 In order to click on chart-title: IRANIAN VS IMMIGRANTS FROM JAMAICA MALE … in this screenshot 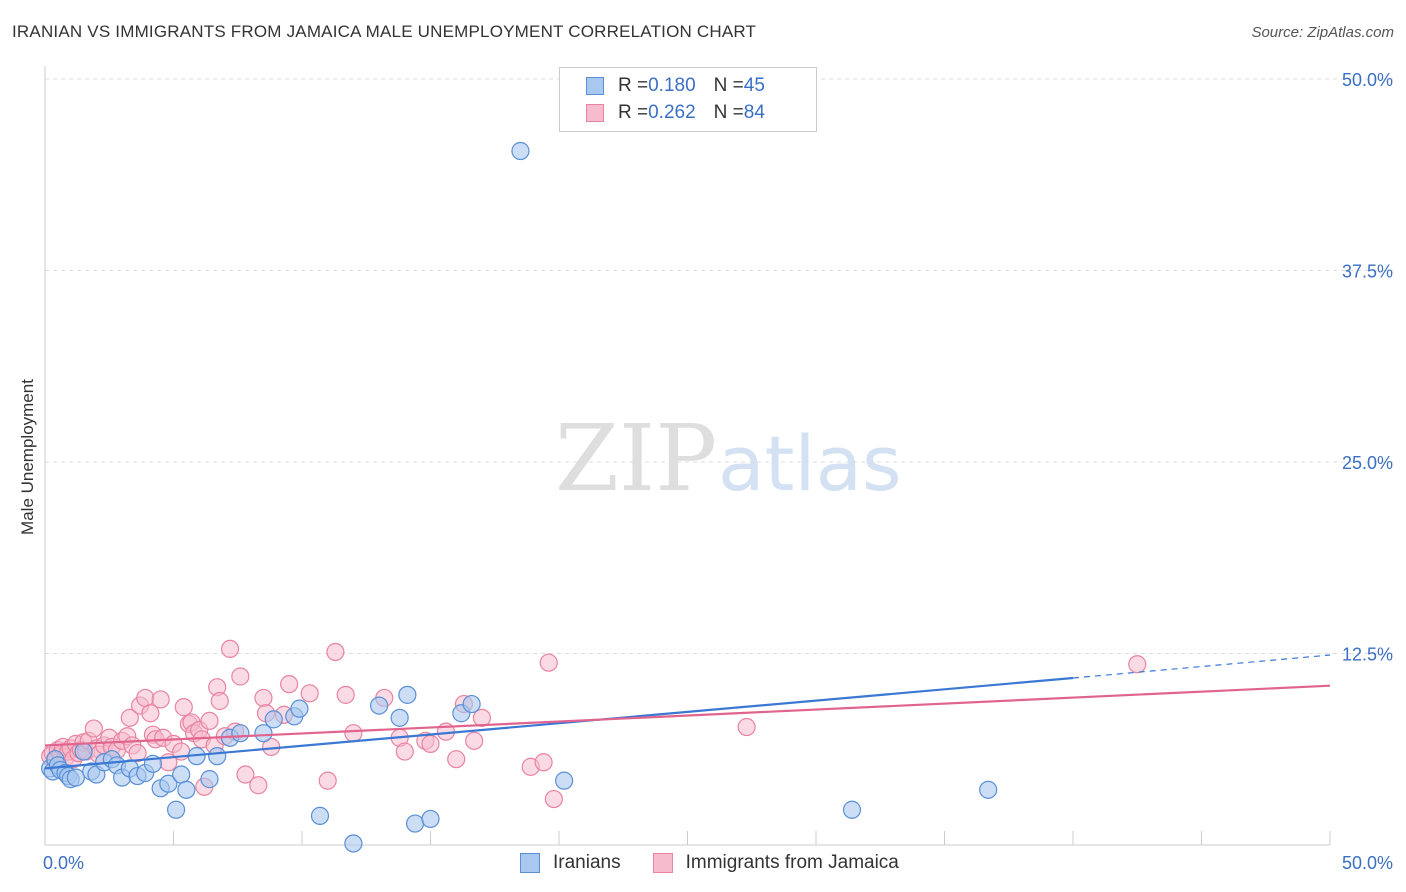, I will do `click(384, 31)`.